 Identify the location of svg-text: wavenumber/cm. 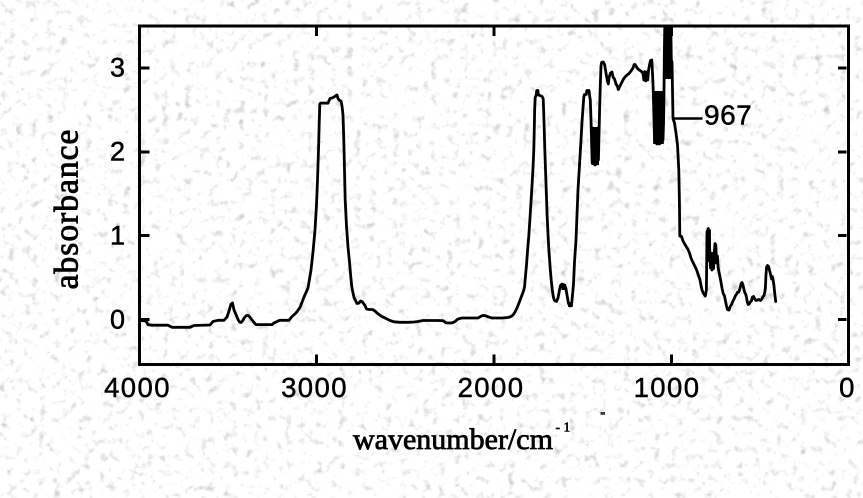
(453, 439).